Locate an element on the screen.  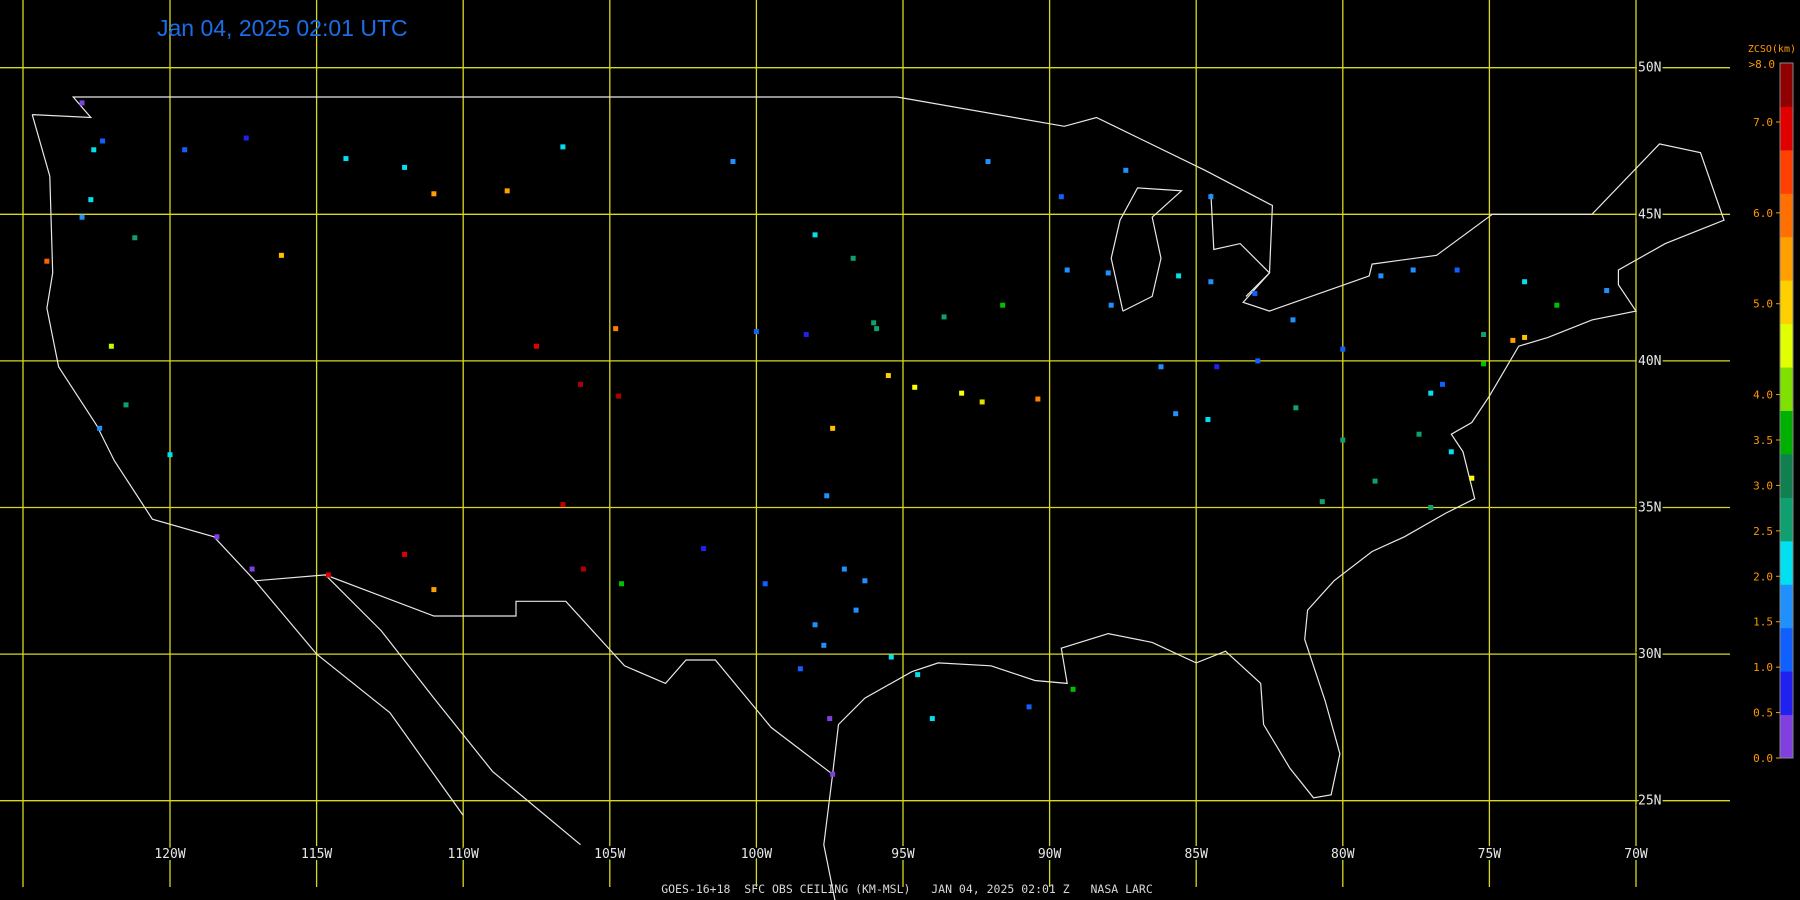
lon-label: 90W is located at coordinates (1050, 854).